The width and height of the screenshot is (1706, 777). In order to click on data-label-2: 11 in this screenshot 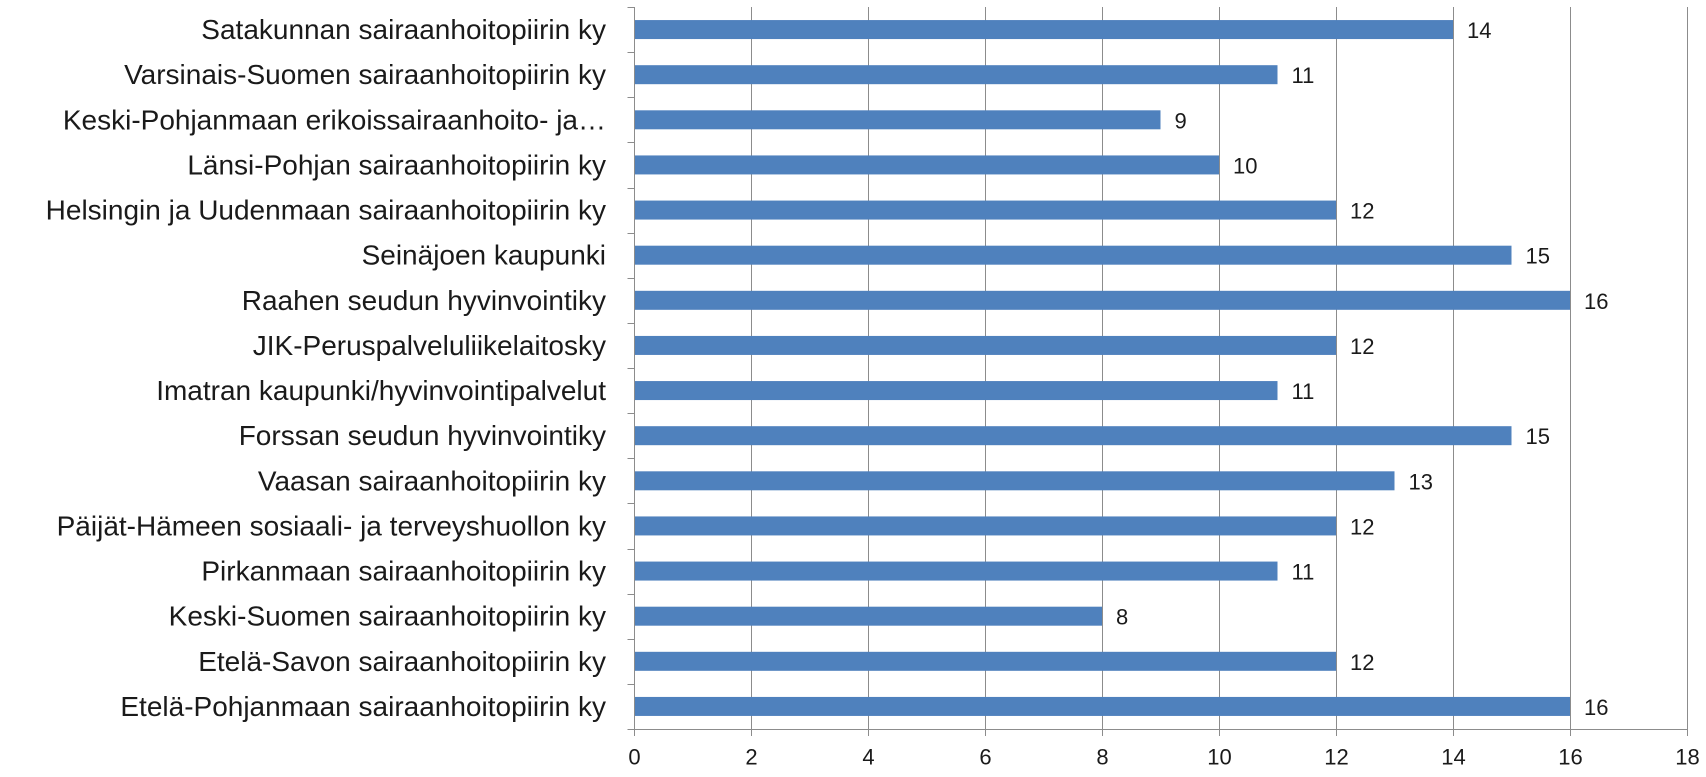, I will do `click(1303, 75)`.